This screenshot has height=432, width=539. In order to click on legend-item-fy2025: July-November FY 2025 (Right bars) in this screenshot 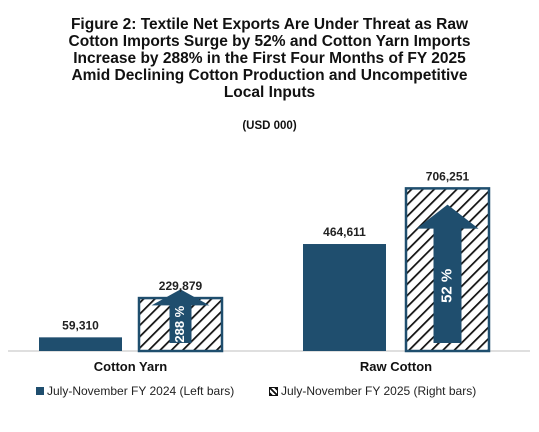, I will do `click(372, 391)`.